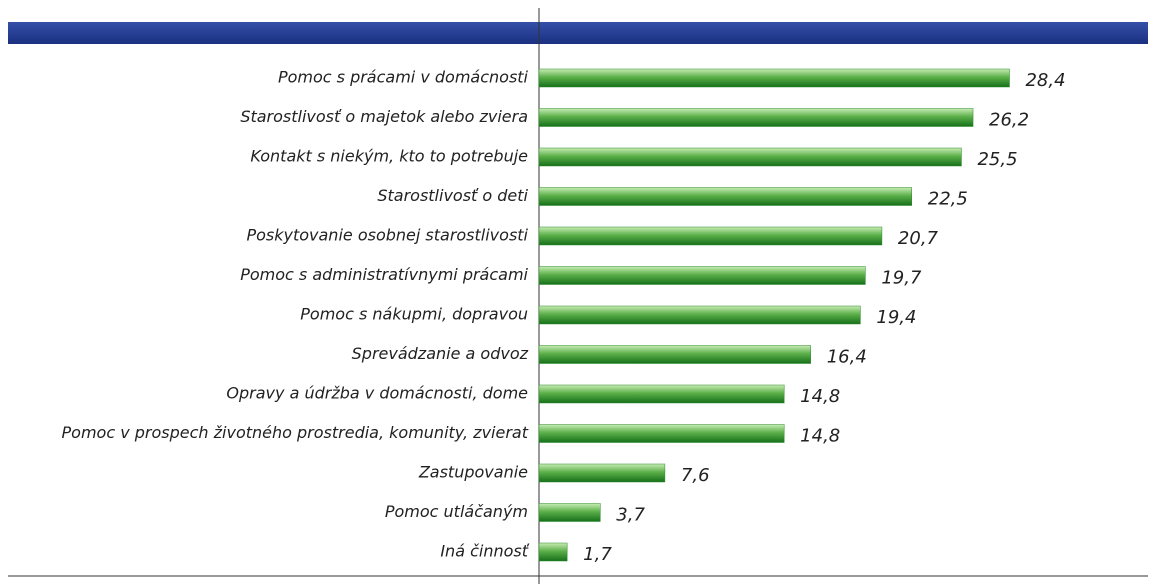 Image resolution: width=1156 pixels, height=584 pixels. I want to click on category-label: Kontakt s niekým, kto to potrebuje, so click(389, 156).